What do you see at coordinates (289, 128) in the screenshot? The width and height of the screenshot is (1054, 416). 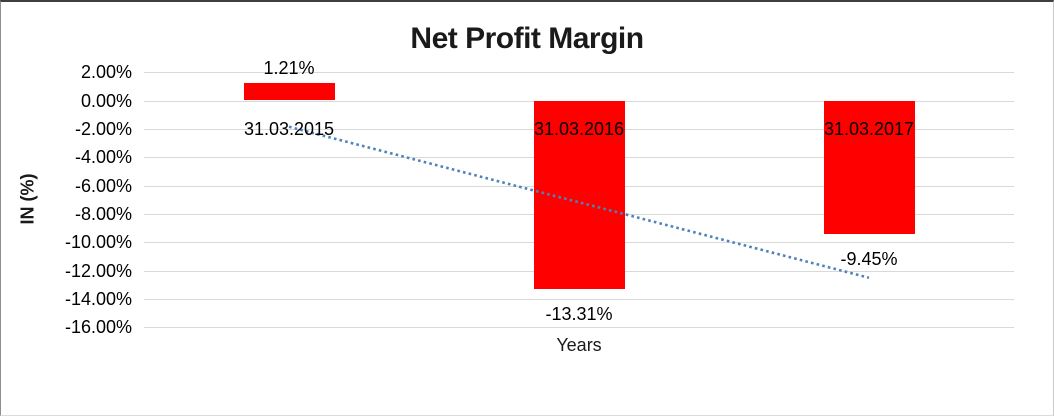 I see `category-label: 31.03.2015` at bounding box center [289, 128].